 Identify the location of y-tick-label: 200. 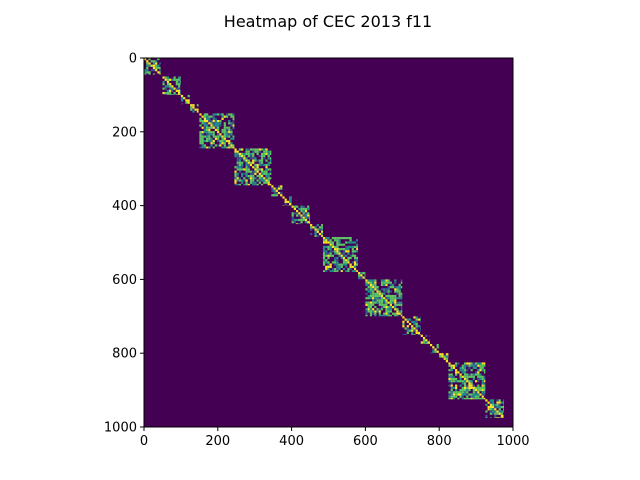
(124, 132).